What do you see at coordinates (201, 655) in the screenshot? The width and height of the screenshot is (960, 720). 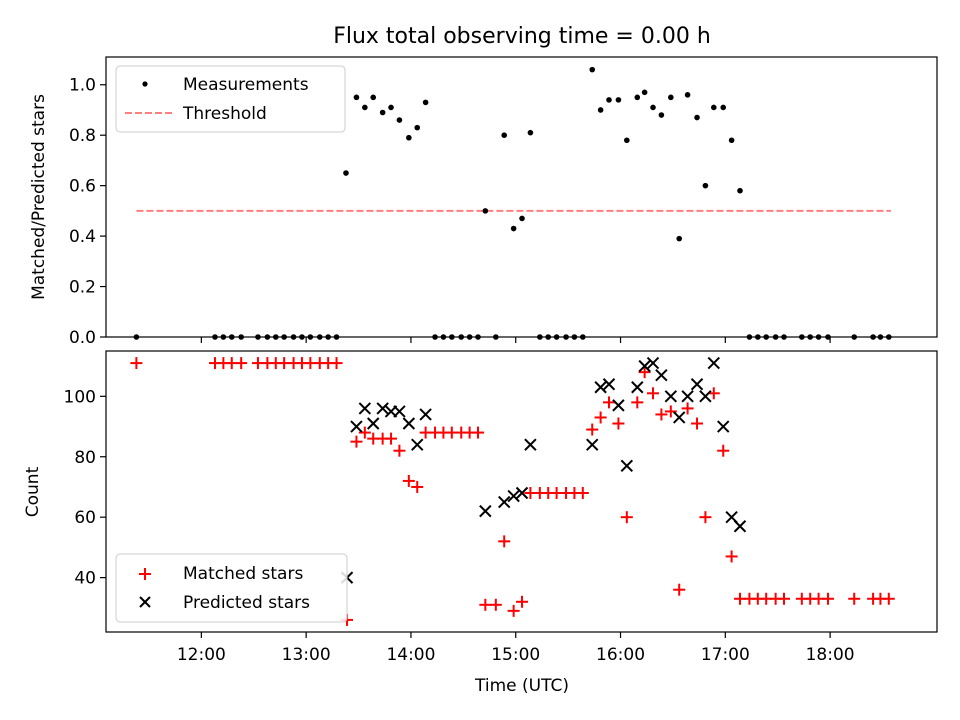 I see `count-x-tick-label: 12:00` at bounding box center [201, 655].